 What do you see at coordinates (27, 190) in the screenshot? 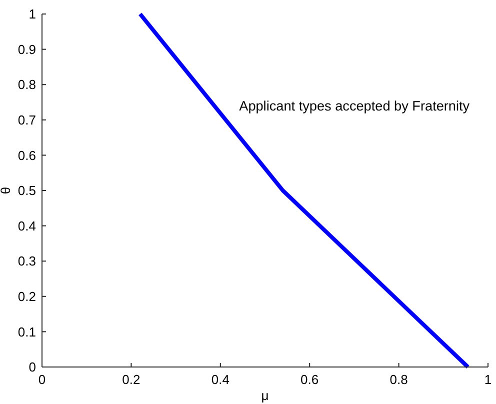
I see `y-tick-label: 0.5` at bounding box center [27, 190].